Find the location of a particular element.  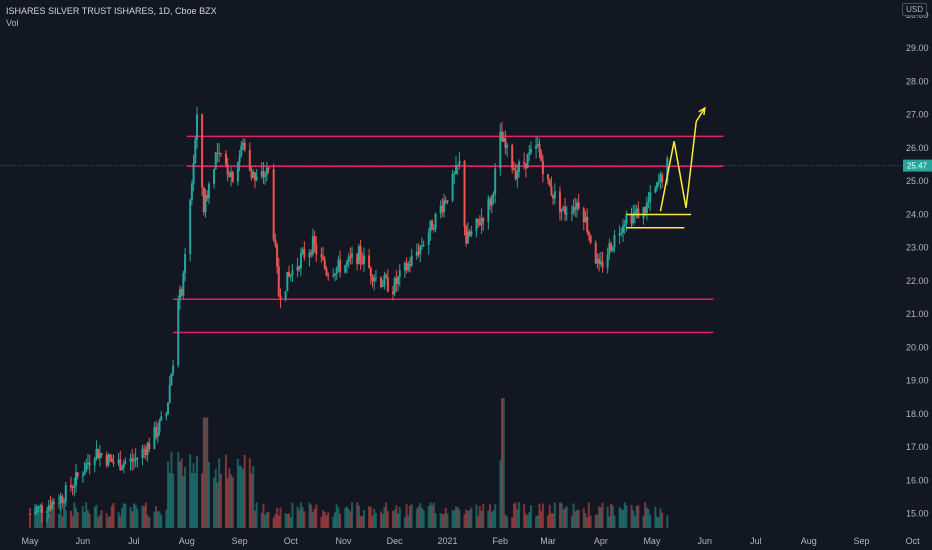

drawing-annotations is located at coordinates (666, 167).